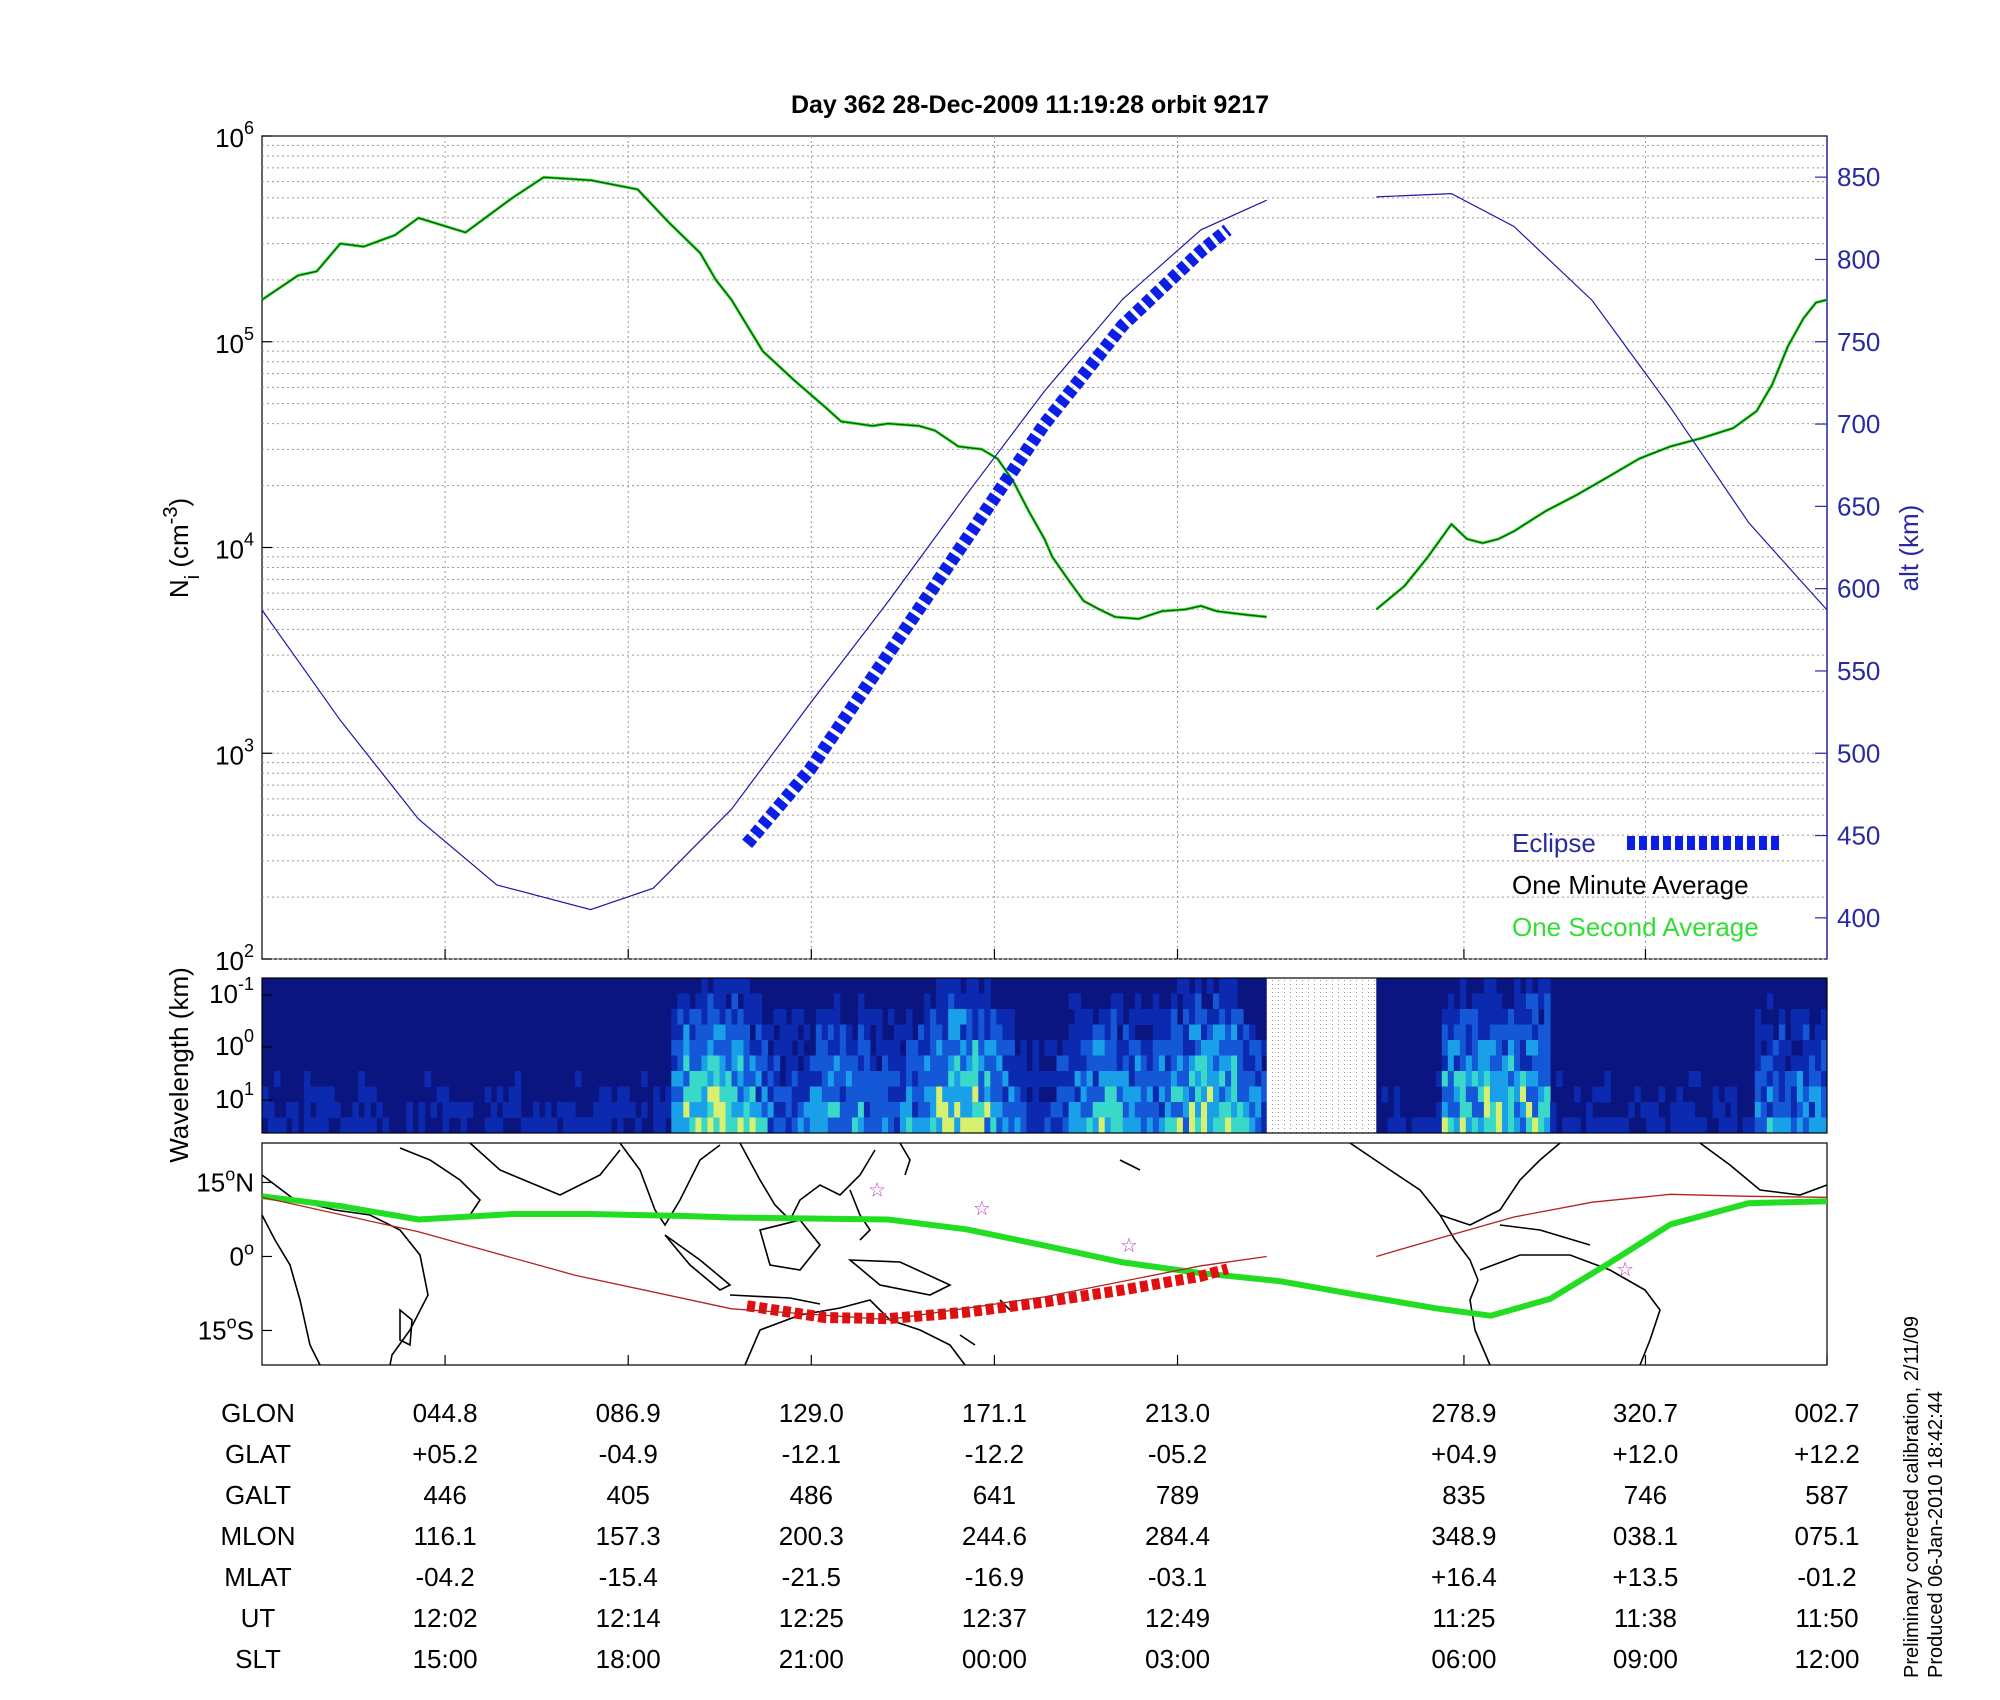 This screenshot has height=1700, width=2000. I want to click on table-cell: +12.2, so click(1827, 1454).